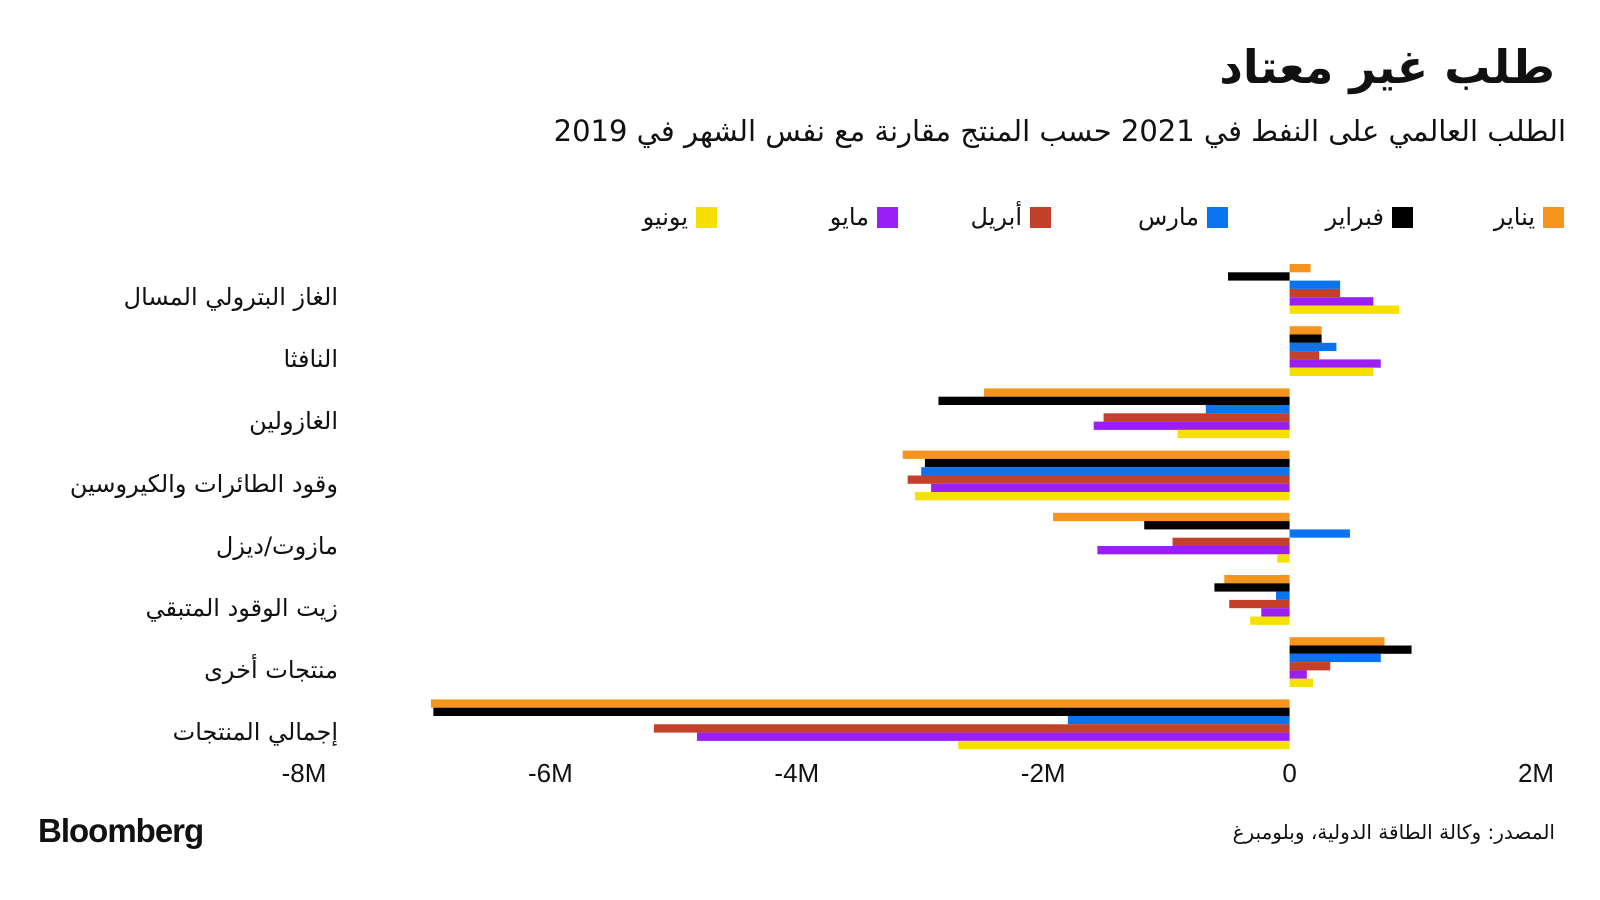 This screenshot has width=1600, height=900. What do you see at coordinates (241, 607) in the screenshot?
I see `category-label: زيت الوقود المتبقي` at bounding box center [241, 607].